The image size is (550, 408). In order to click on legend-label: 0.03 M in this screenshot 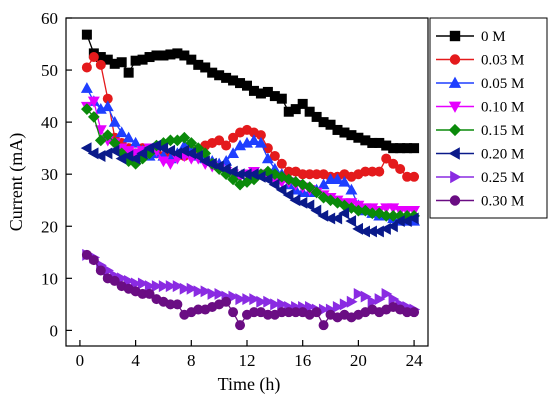, I will do `click(502, 61)`.